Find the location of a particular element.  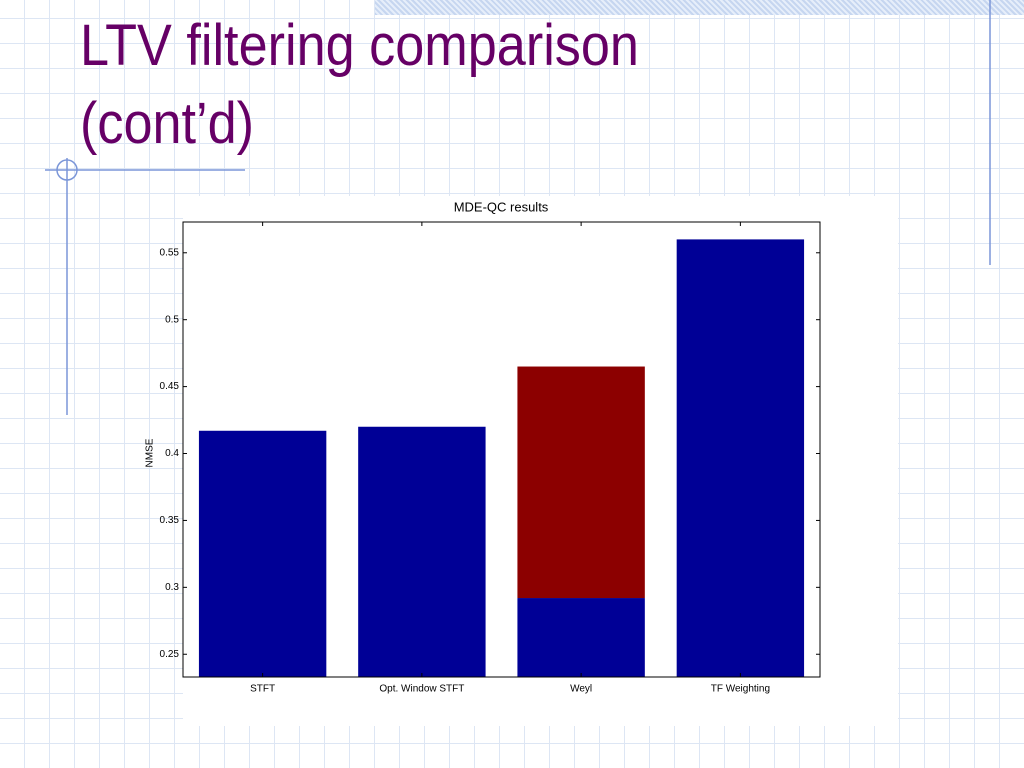

x-tick-label: TF Weighting is located at coordinates (740, 689).